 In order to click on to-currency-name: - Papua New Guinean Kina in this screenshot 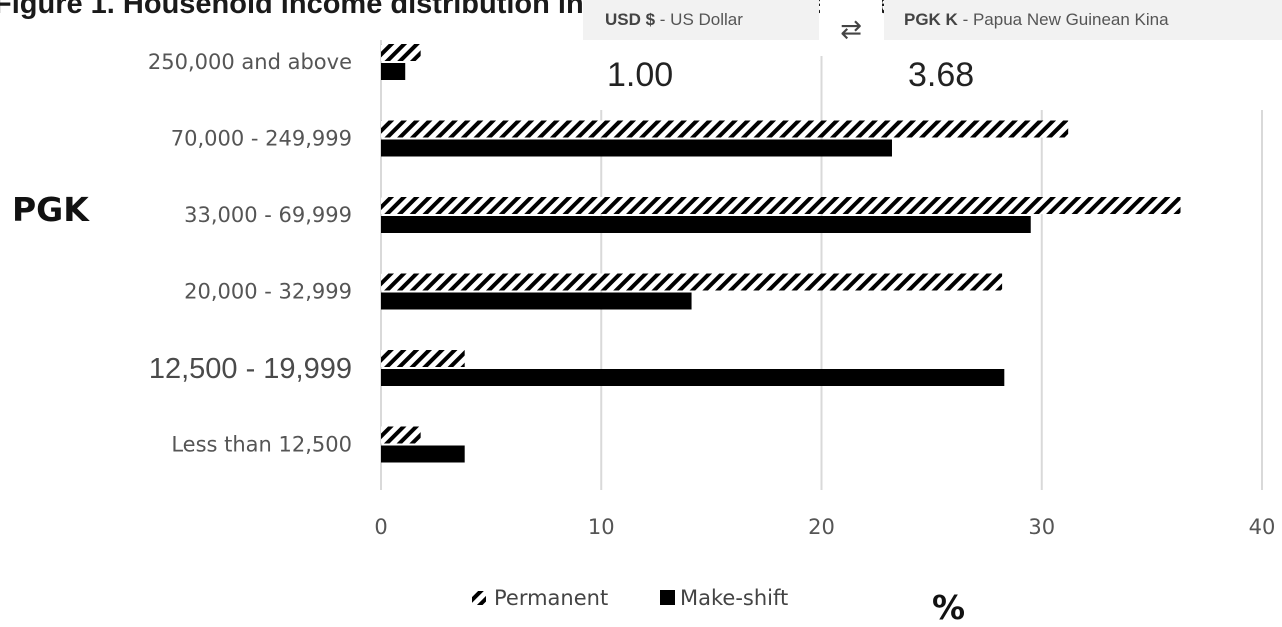, I will do `click(1063, 19)`.